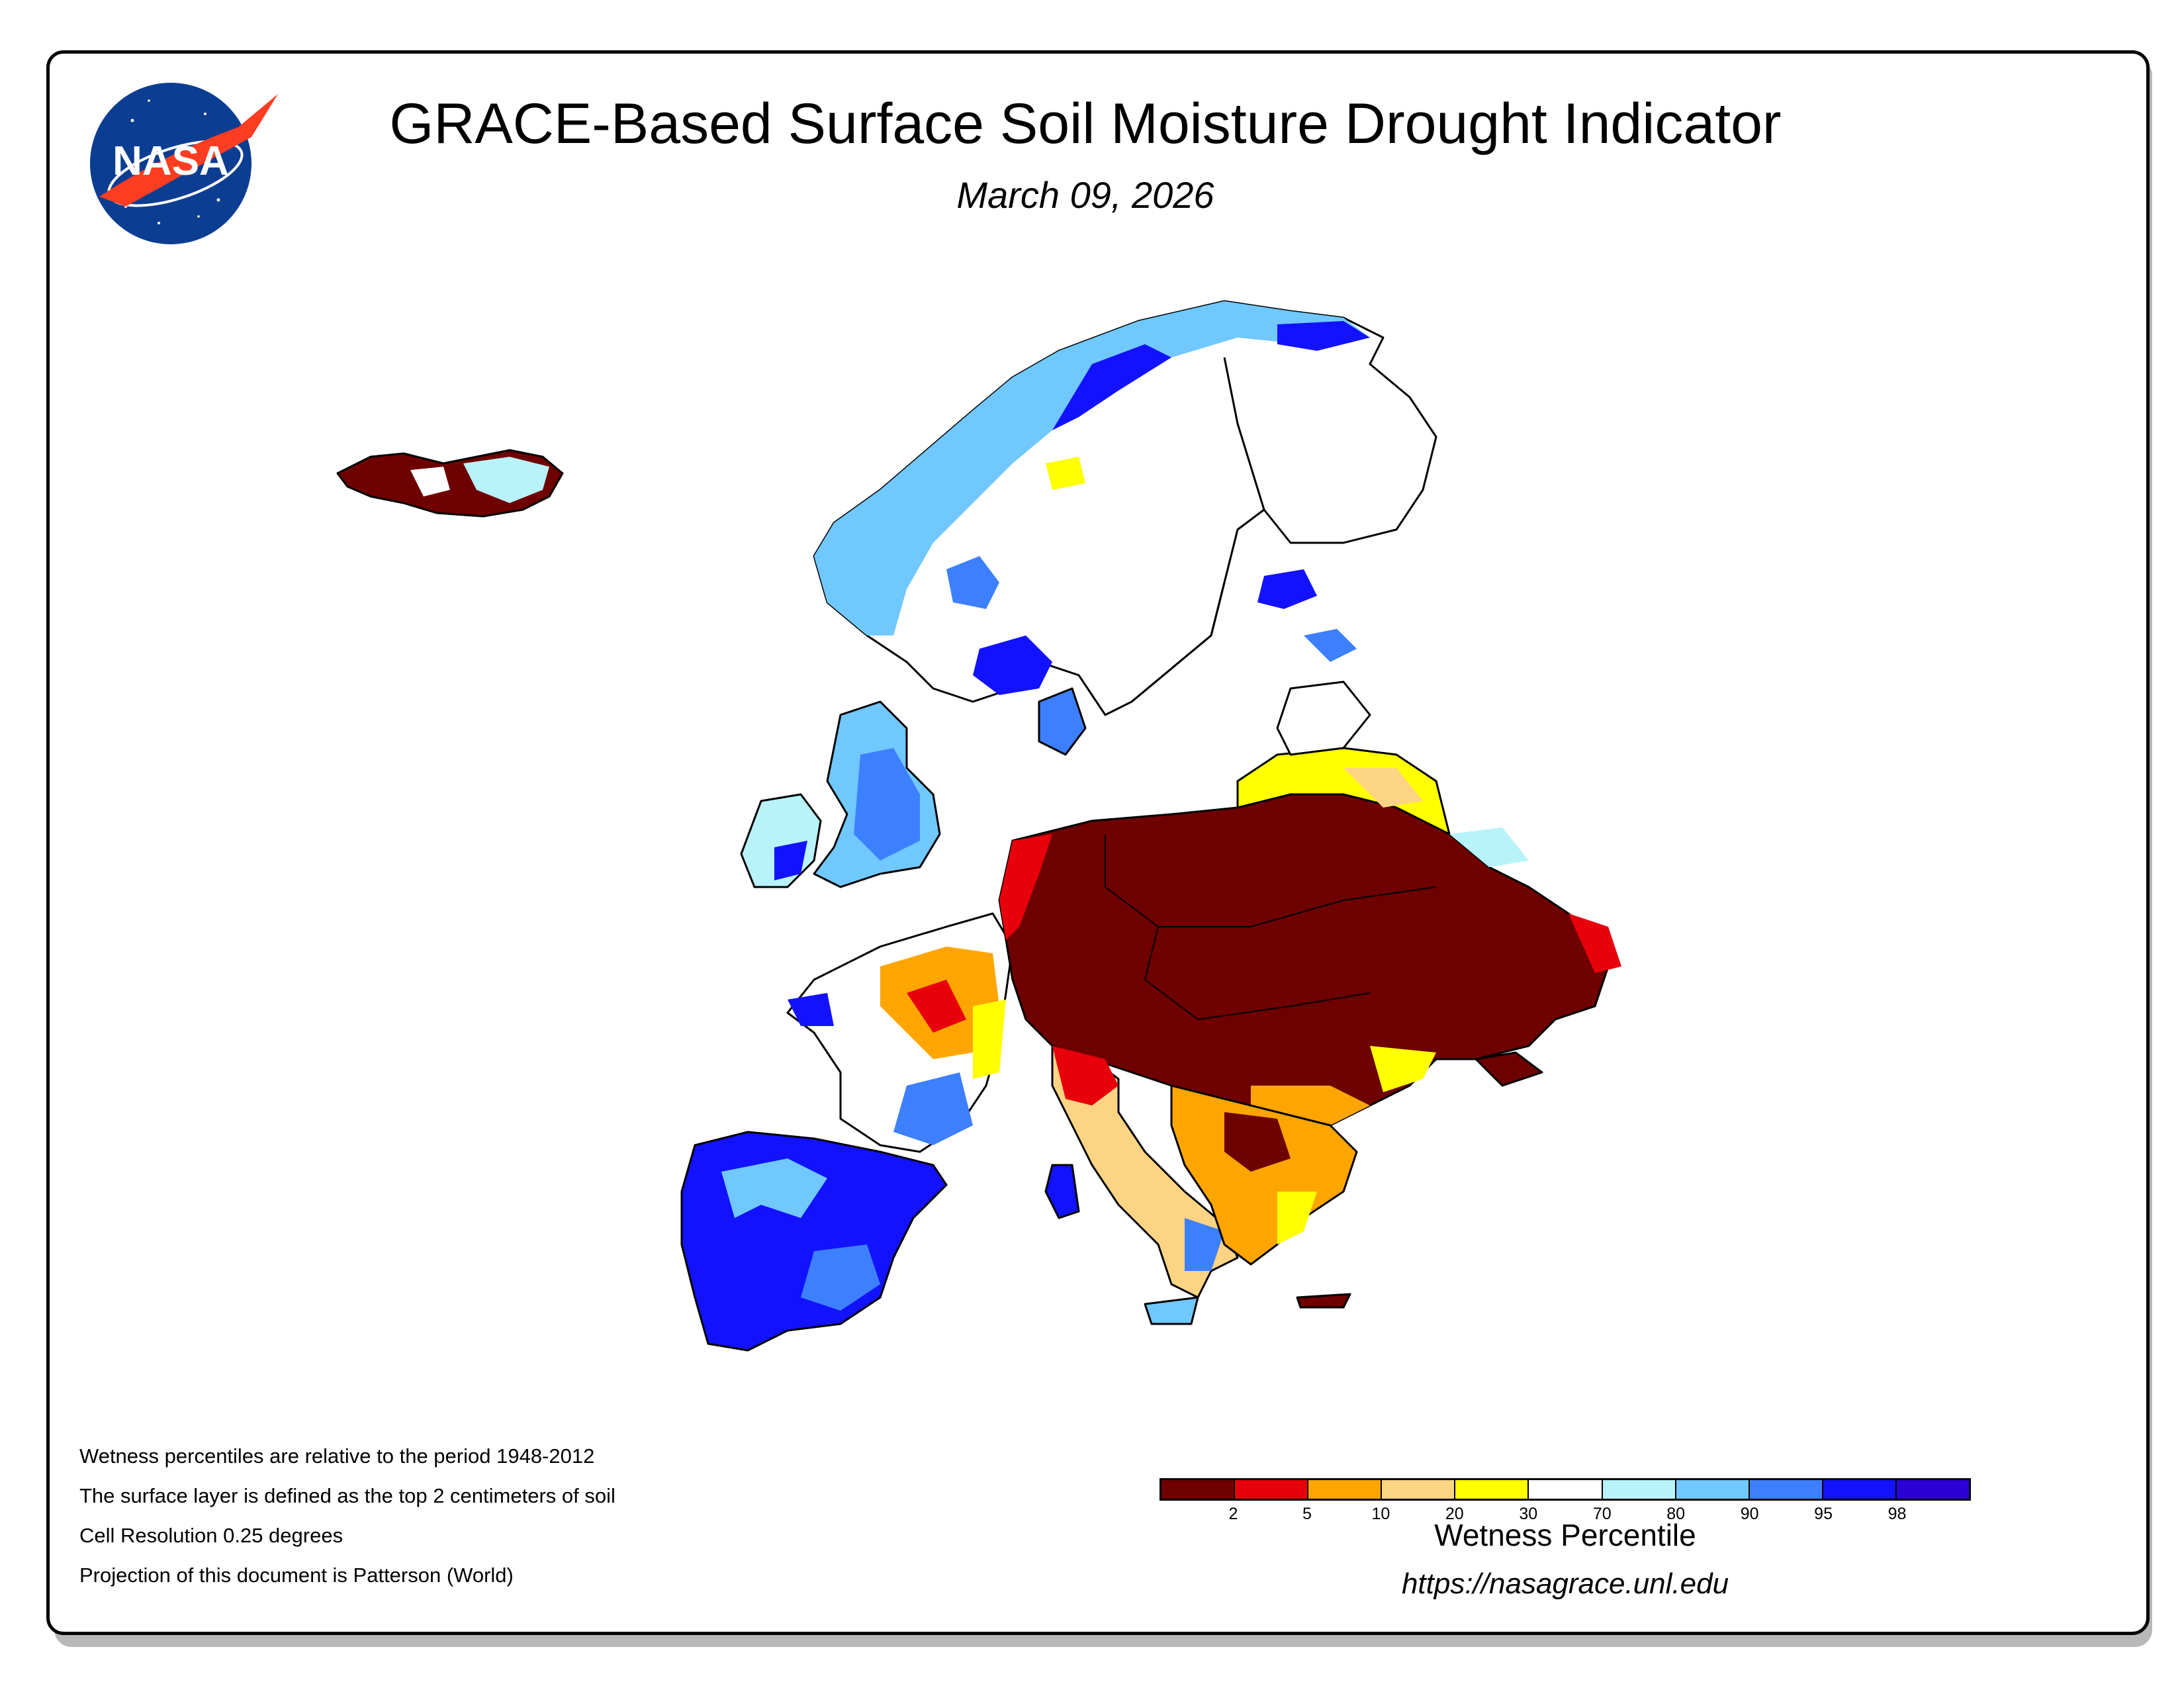 The image size is (2184, 1688). What do you see at coordinates (1062, 1191) in the screenshot?
I see `sardinia` at bounding box center [1062, 1191].